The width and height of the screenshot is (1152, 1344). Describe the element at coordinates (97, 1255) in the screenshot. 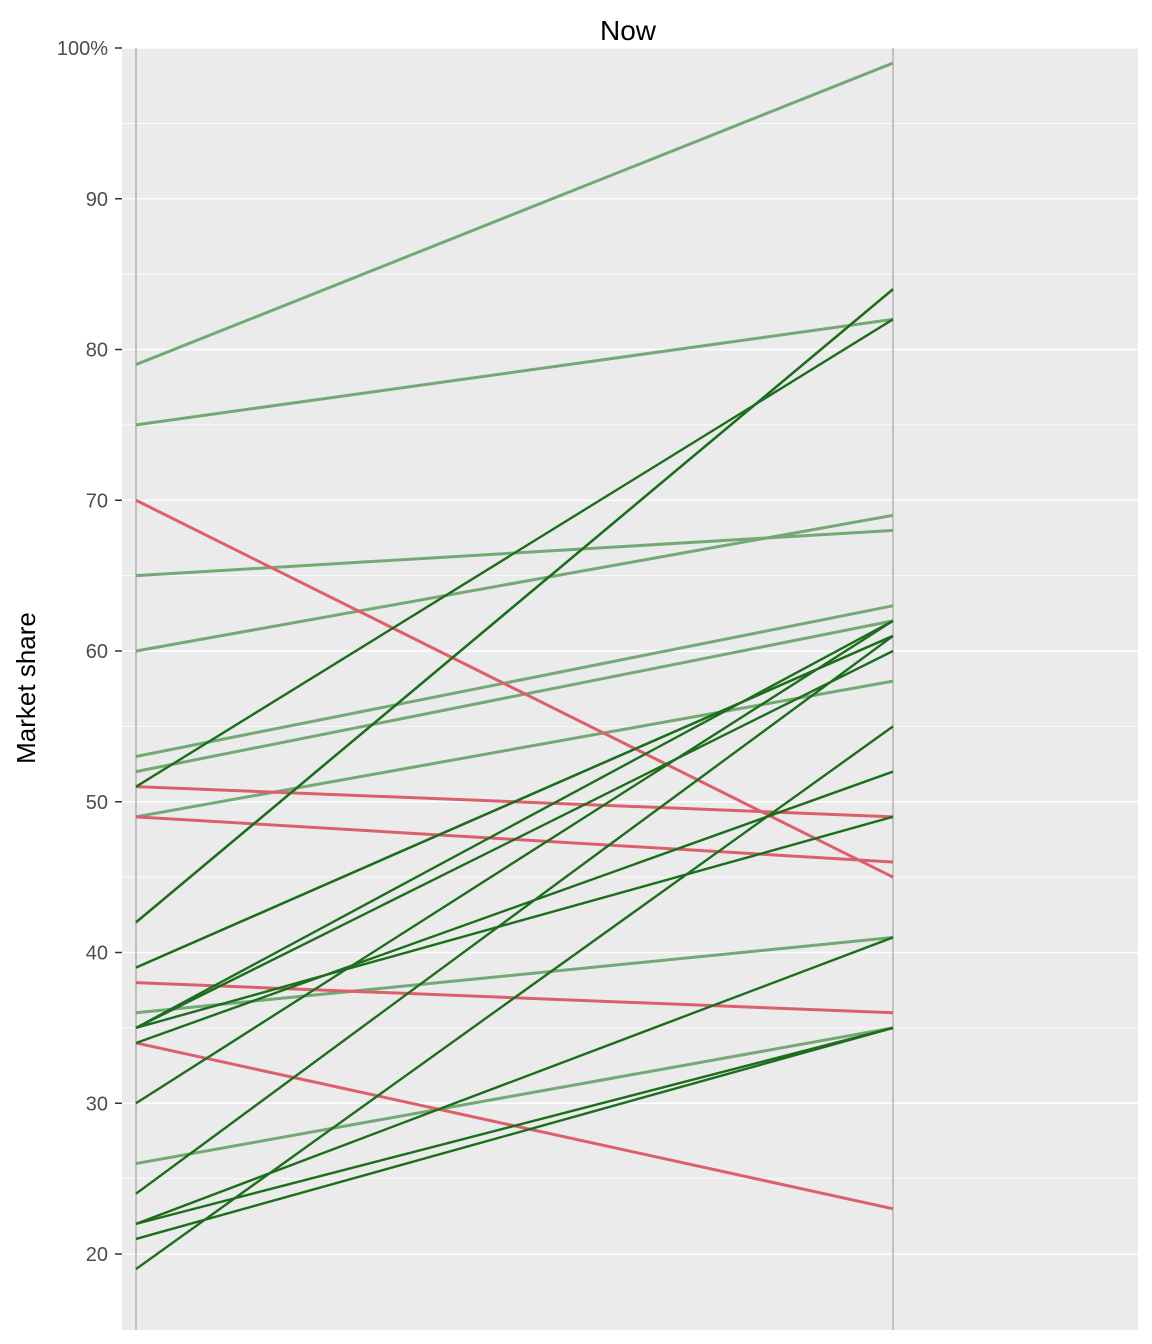

I see `y-tick-label: 20` at that location.